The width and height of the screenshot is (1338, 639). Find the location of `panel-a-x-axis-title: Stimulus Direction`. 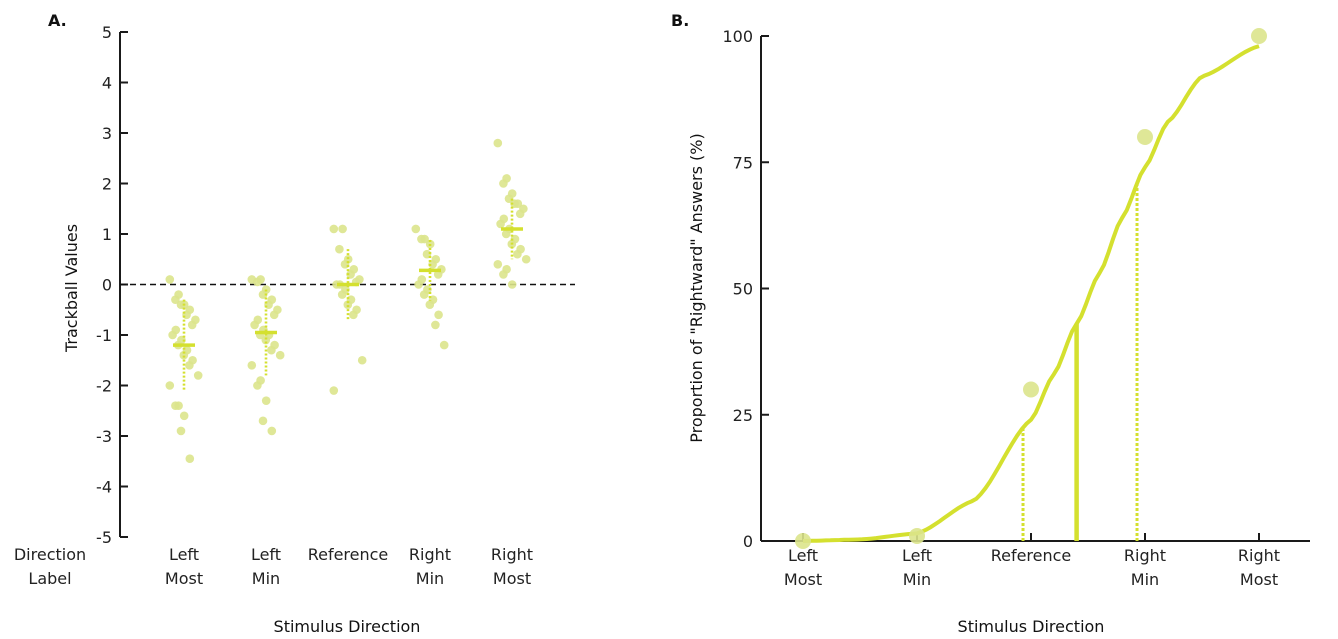

panel-a-x-axis-title: Stimulus Direction is located at coordinates (347, 626).